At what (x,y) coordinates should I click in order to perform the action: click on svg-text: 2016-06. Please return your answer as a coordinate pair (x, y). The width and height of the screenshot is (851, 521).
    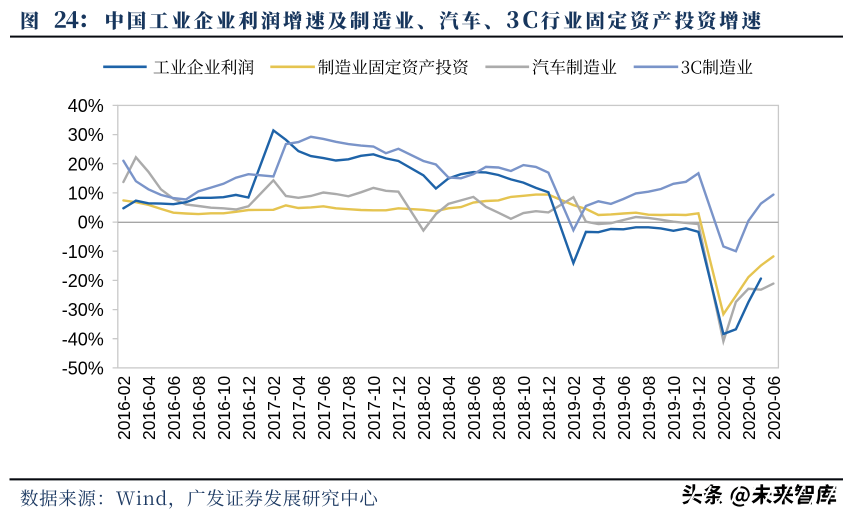
    Looking at the image, I should click on (174, 408).